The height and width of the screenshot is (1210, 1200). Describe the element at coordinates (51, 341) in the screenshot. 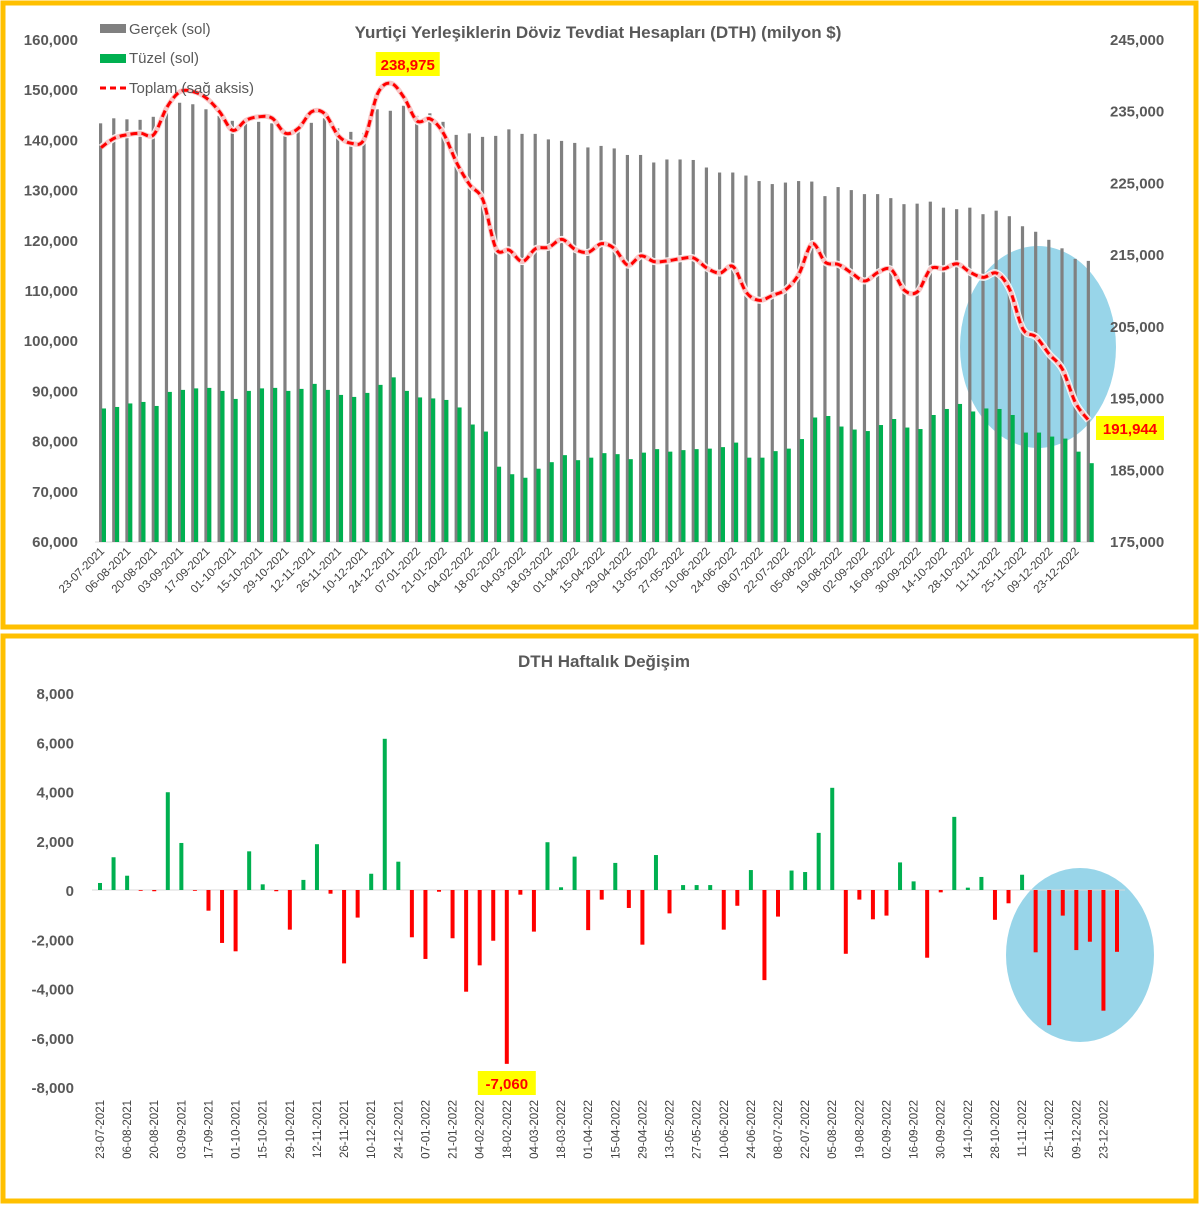

I see `left-axis-tick-label: 100,000` at that location.